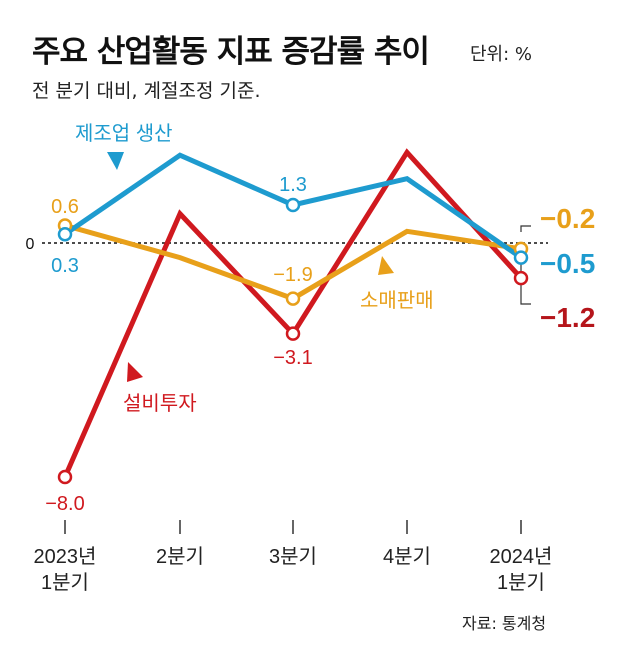 The width and height of the screenshot is (640, 649). Describe the element at coordinates (65, 556) in the screenshot. I see `x-tick-label: 2023년` at that location.